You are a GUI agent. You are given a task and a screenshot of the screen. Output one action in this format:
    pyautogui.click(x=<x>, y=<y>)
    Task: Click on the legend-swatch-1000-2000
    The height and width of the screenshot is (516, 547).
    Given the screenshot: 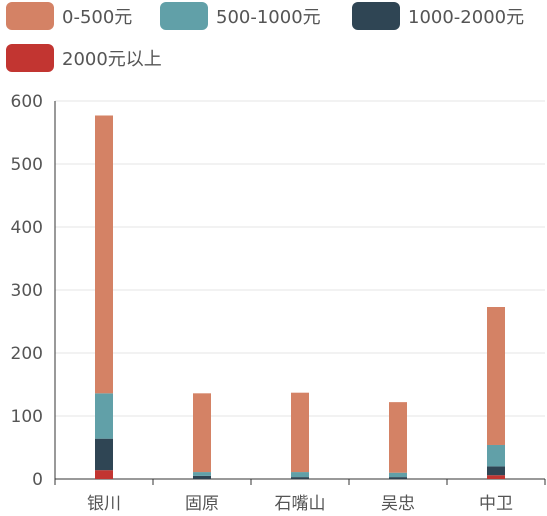 What is the action you would take?
    pyautogui.click(x=376, y=16)
    